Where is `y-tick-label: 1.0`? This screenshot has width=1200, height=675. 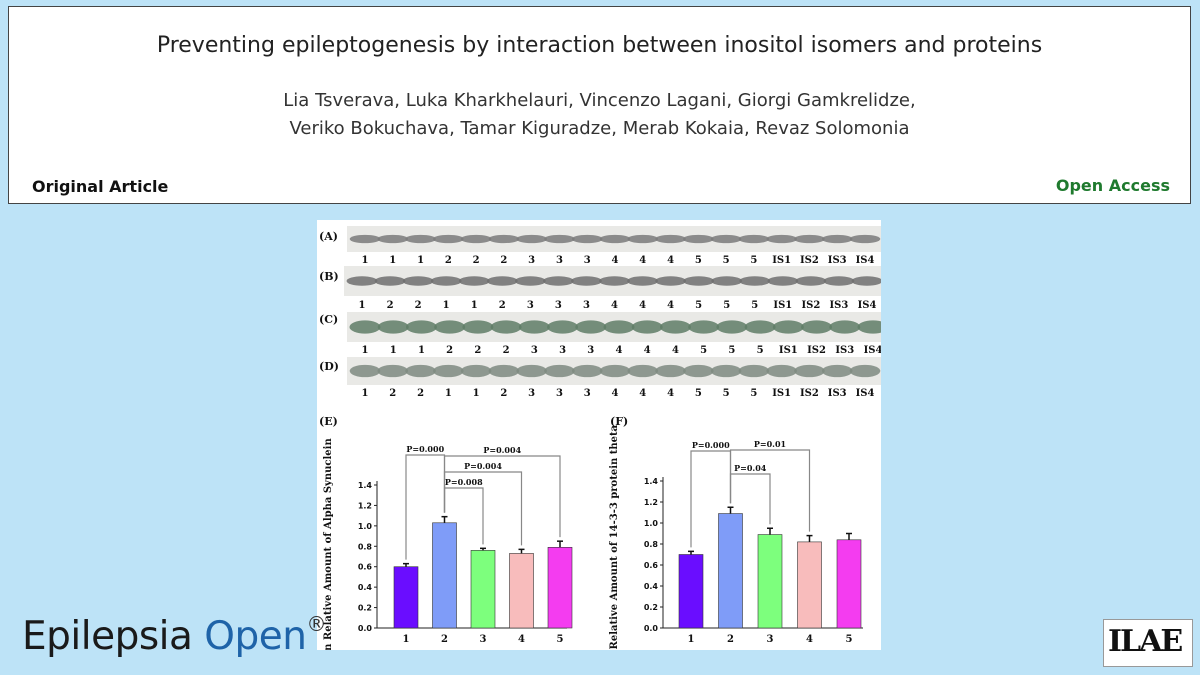
y-tick-label: 1.0 is located at coordinates (365, 526).